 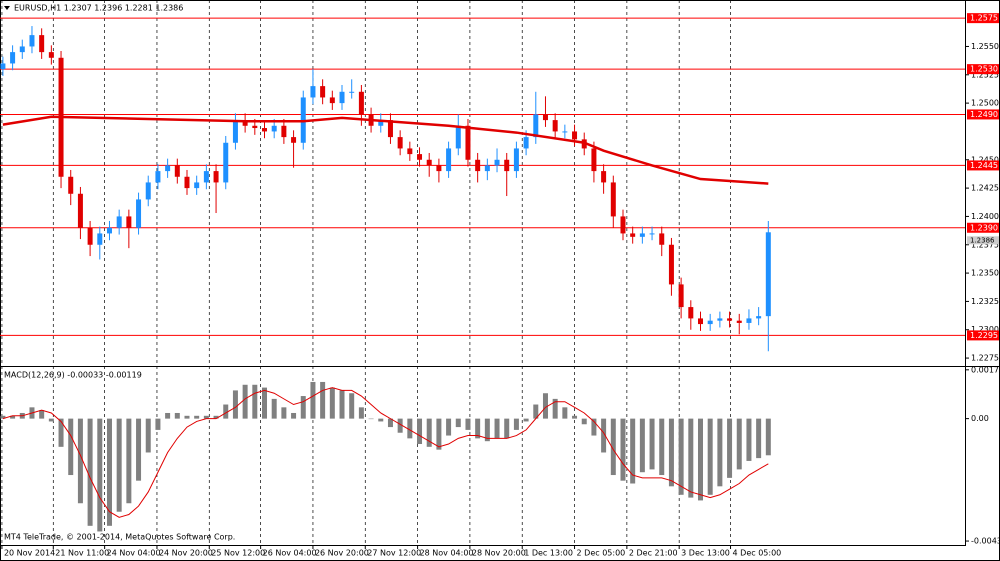 What do you see at coordinates (985, 103) in the screenshot?
I see `y-tick-label: 1.2500` at bounding box center [985, 103].